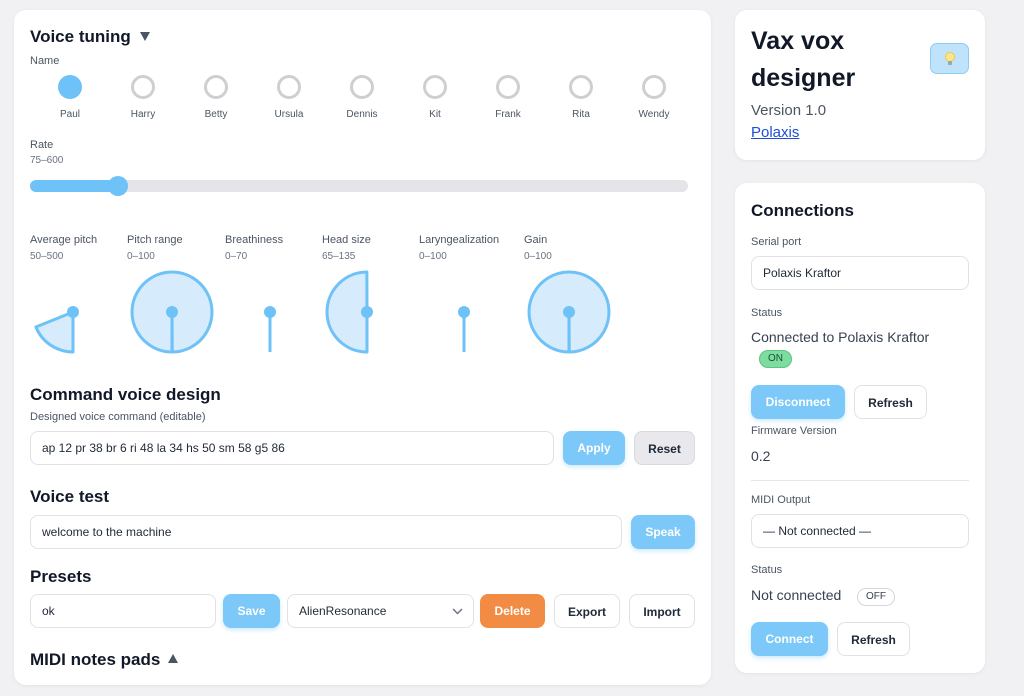  Describe the element at coordinates (594, 448) in the screenshot. I see `apply-button: Apply` at that location.